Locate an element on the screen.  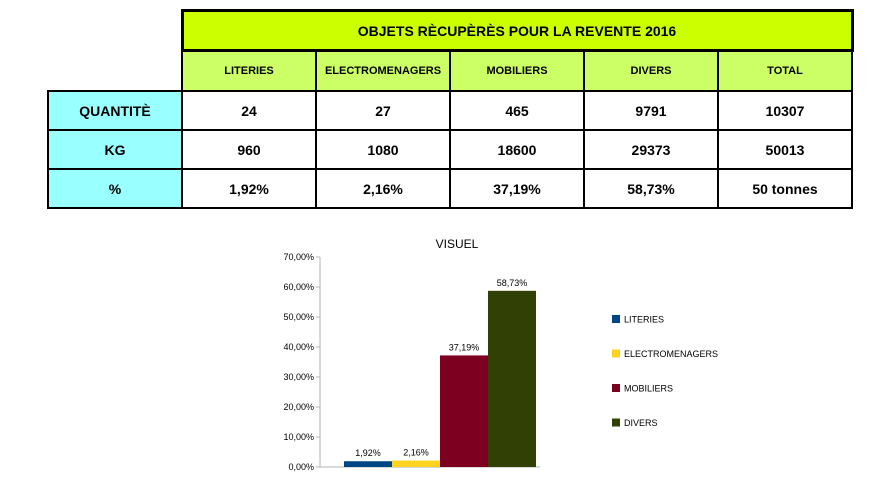
table-cell: 9791 is located at coordinates (651, 110).